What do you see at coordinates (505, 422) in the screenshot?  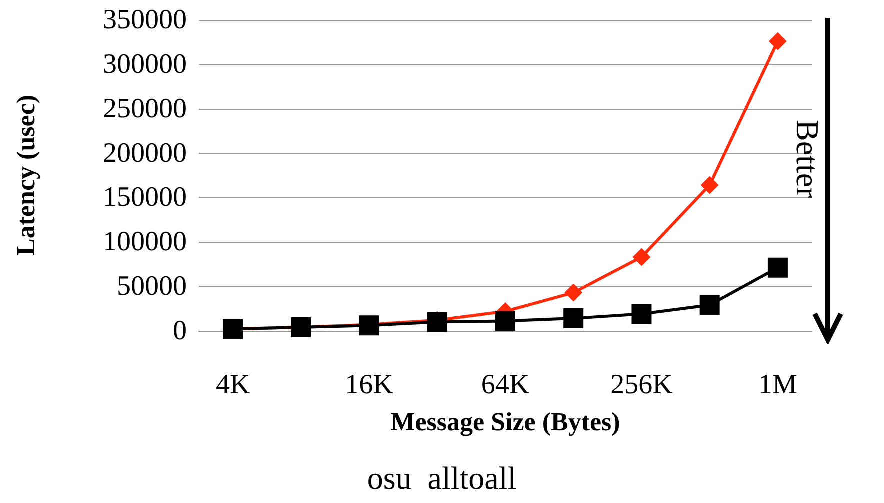 I see `x-axis-title: Message Size (Bytes)` at bounding box center [505, 422].